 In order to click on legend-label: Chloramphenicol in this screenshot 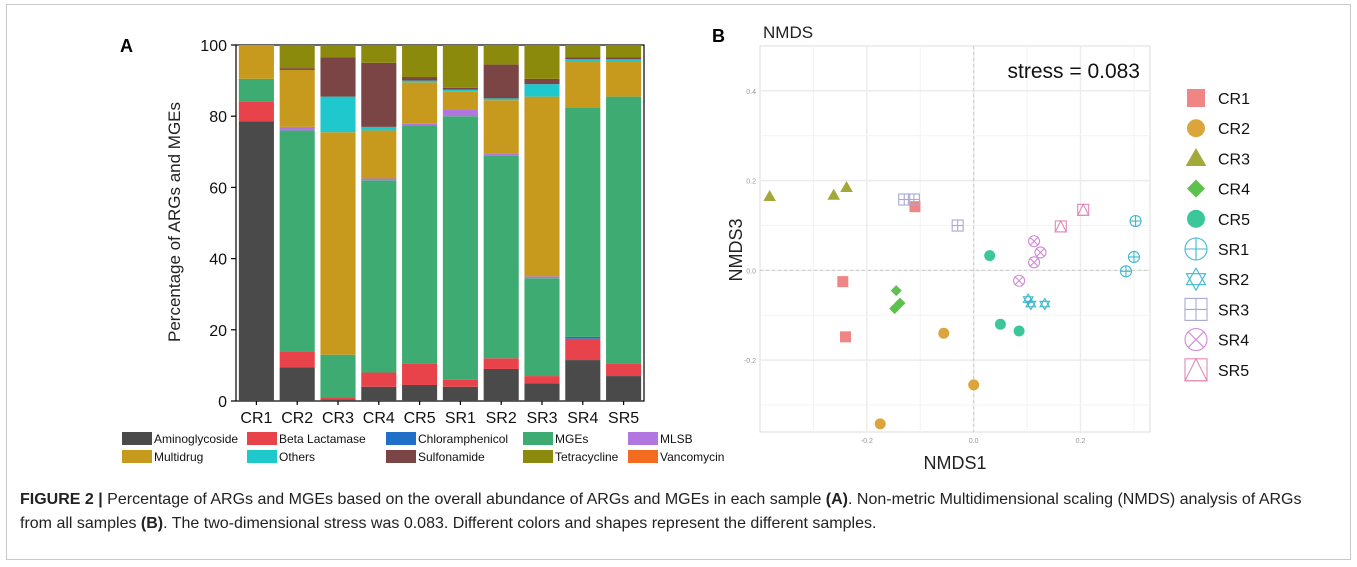, I will do `click(463, 439)`.